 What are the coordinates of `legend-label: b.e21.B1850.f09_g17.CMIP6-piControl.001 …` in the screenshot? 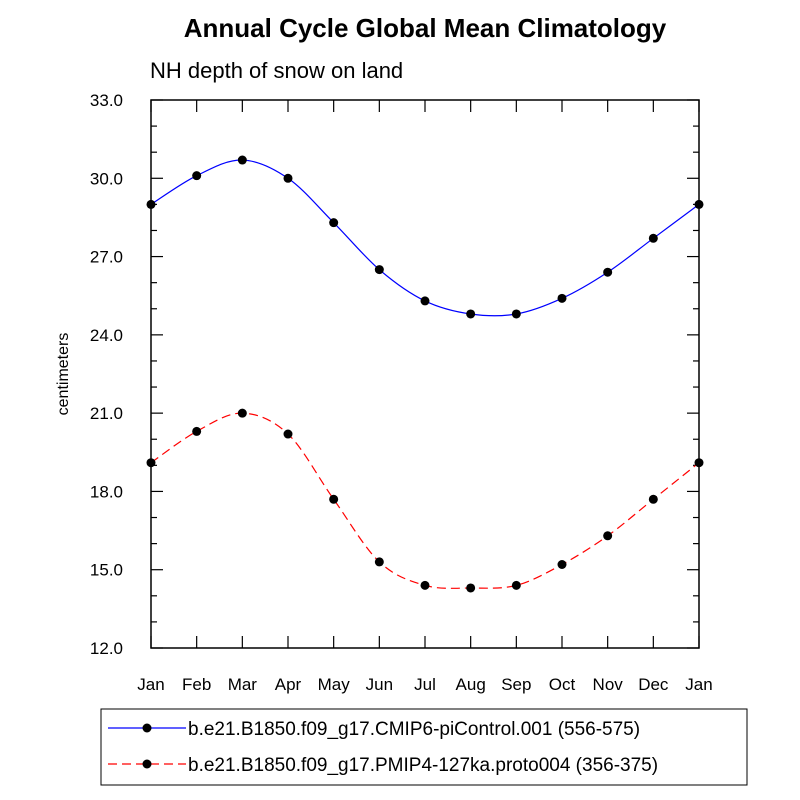 It's located at (414, 729).